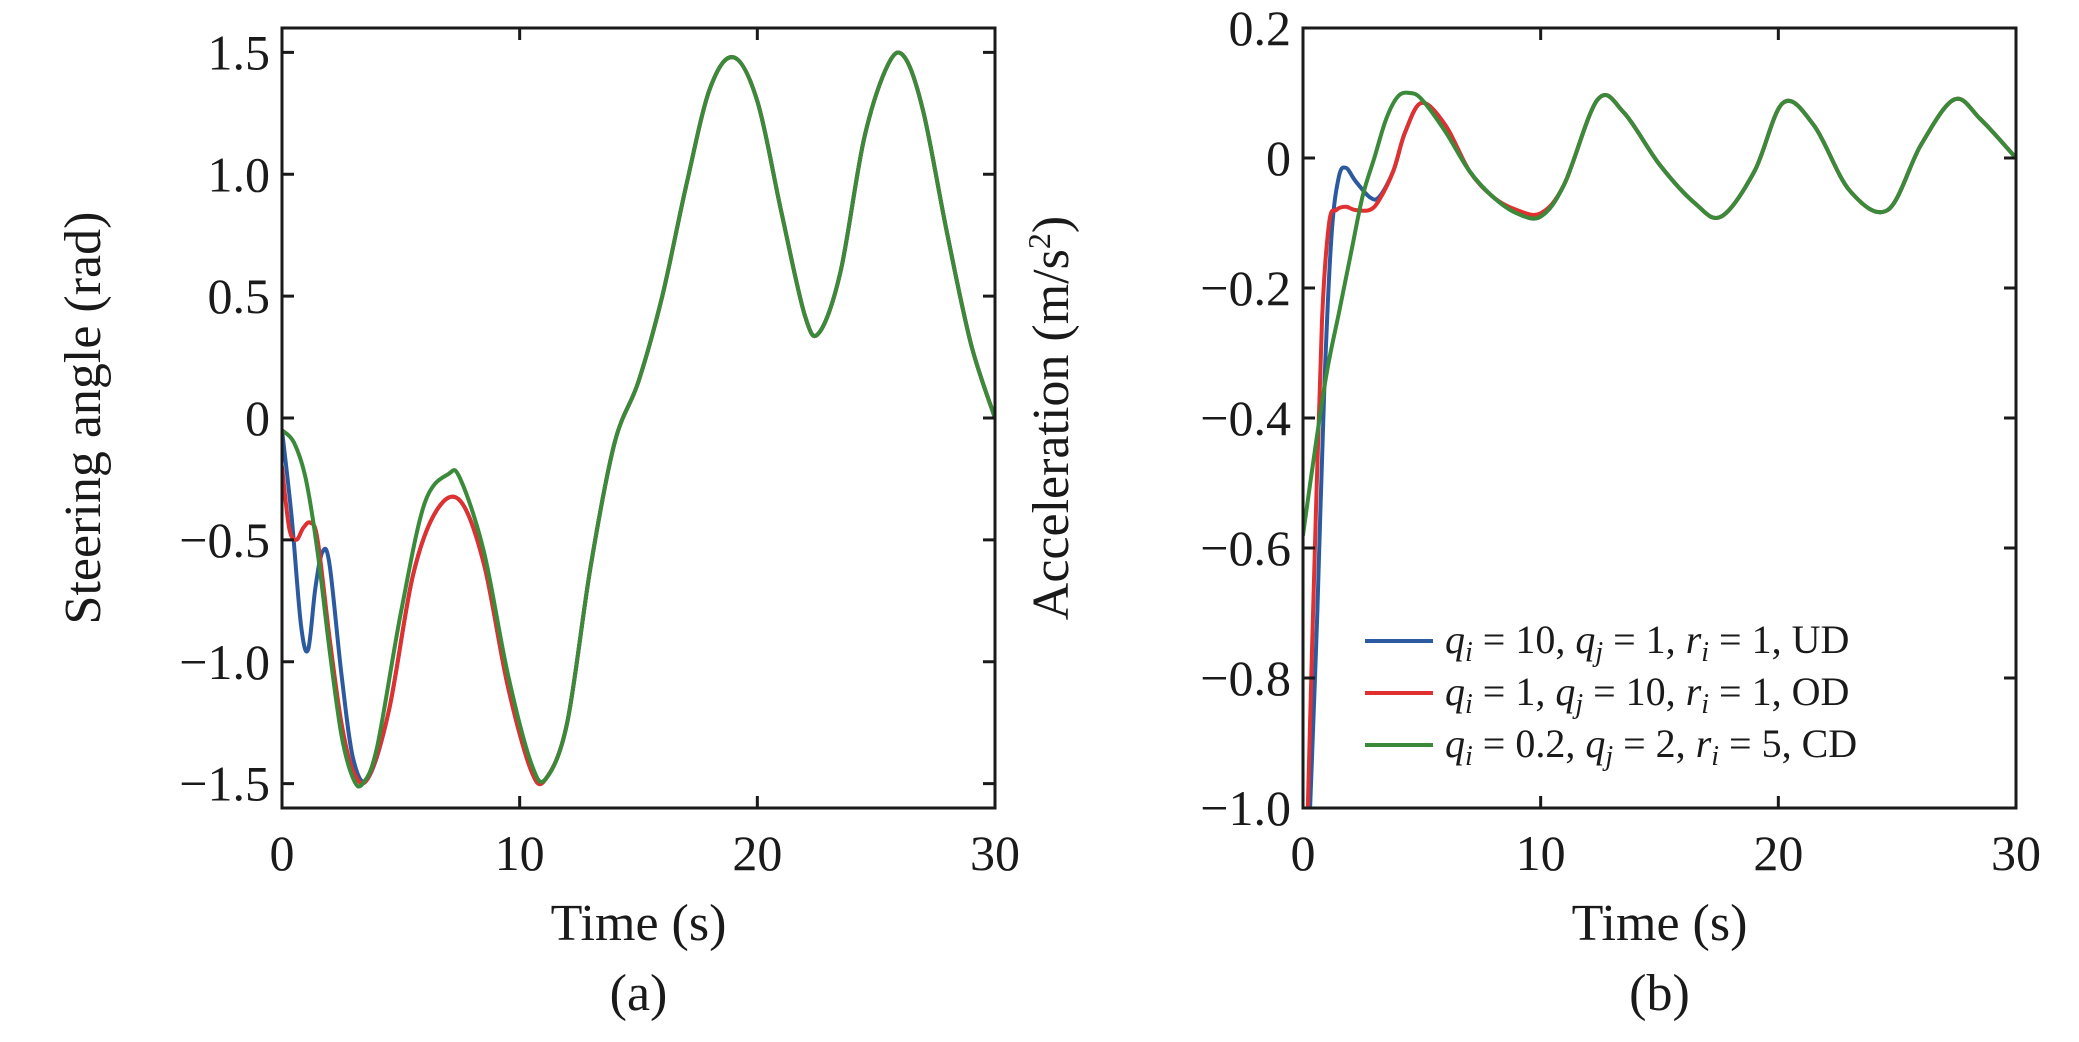  Describe the element at coordinates (1245, 288) in the screenshot. I see `panel-b-y-tick-label: −0.2` at that location.